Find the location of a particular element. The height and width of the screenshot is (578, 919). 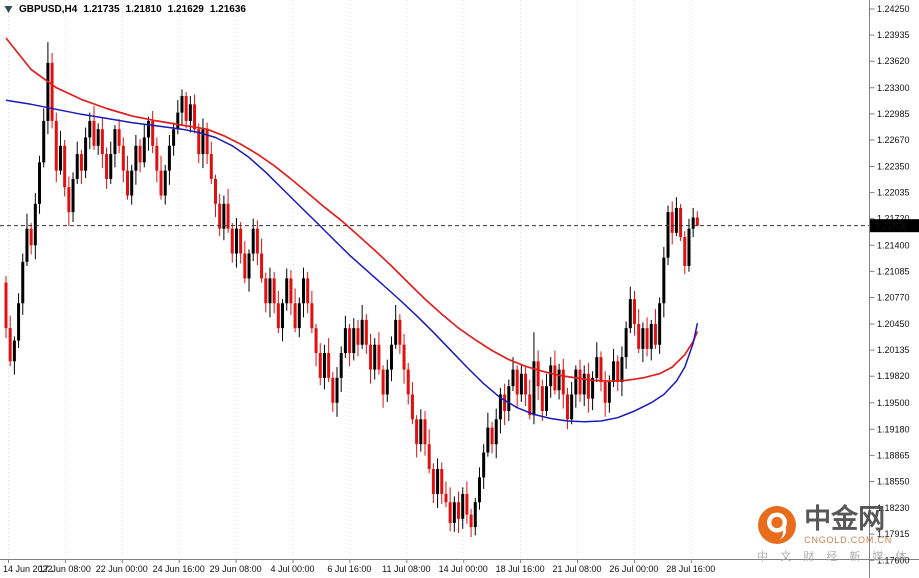

current-price-tag-bg is located at coordinates (894, 226).